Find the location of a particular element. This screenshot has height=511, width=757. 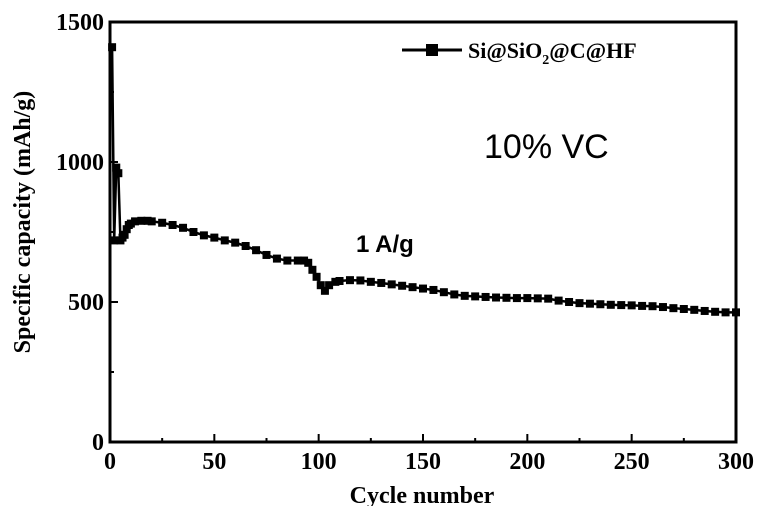

y-tick-label: 1500 is located at coordinates (80, 23).